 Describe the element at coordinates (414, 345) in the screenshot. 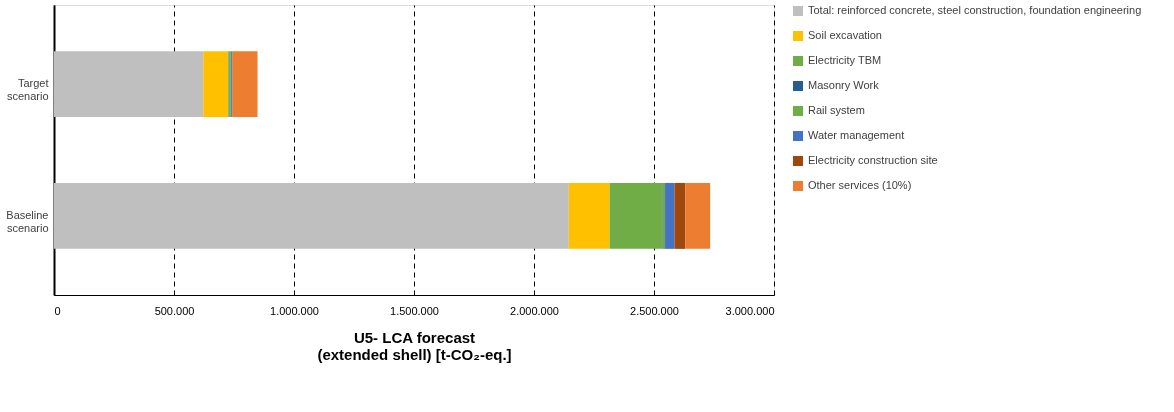

I see `x-axis-title: U5- LCA forecast (extended shell) [t-CO₂-eq.]` at that location.